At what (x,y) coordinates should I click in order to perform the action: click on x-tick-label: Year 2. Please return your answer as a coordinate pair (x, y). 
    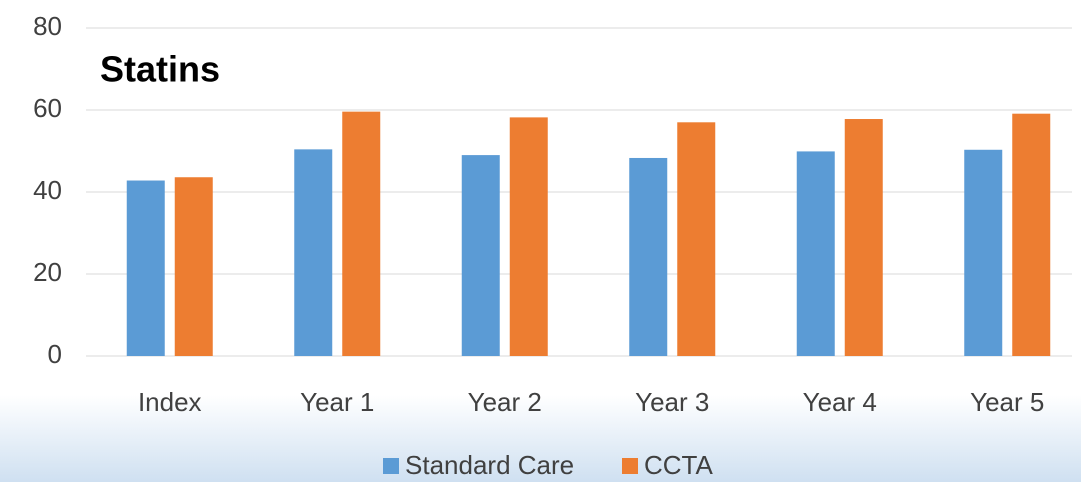
    Looking at the image, I should click on (505, 402).